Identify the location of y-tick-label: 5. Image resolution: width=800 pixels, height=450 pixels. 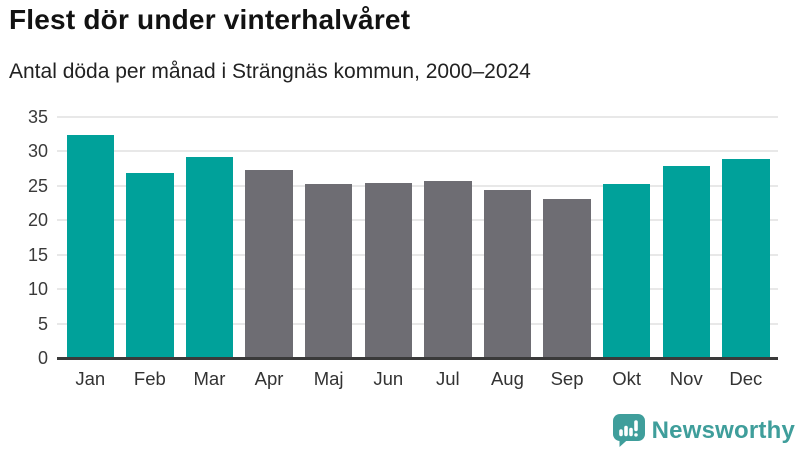
(42, 323).